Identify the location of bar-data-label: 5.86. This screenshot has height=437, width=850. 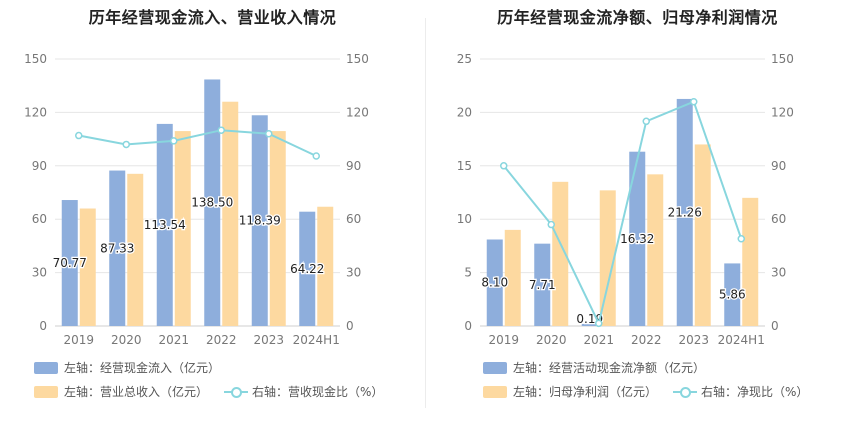
(732, 295).